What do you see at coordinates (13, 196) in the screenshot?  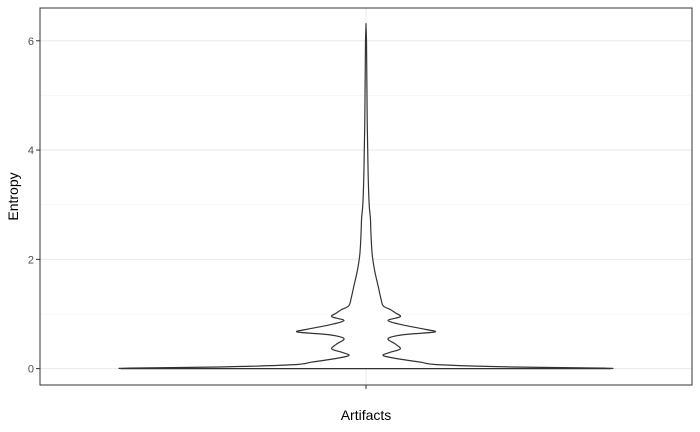 I see `y-axis-title: Entropy` at bounding box center [13, 196].